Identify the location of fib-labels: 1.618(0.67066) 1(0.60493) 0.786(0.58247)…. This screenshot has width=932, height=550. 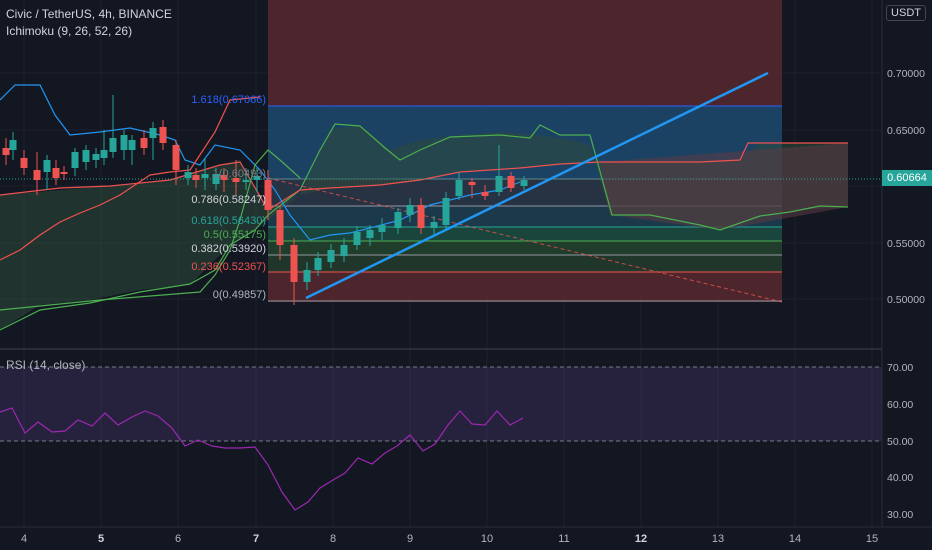
(228, 197).